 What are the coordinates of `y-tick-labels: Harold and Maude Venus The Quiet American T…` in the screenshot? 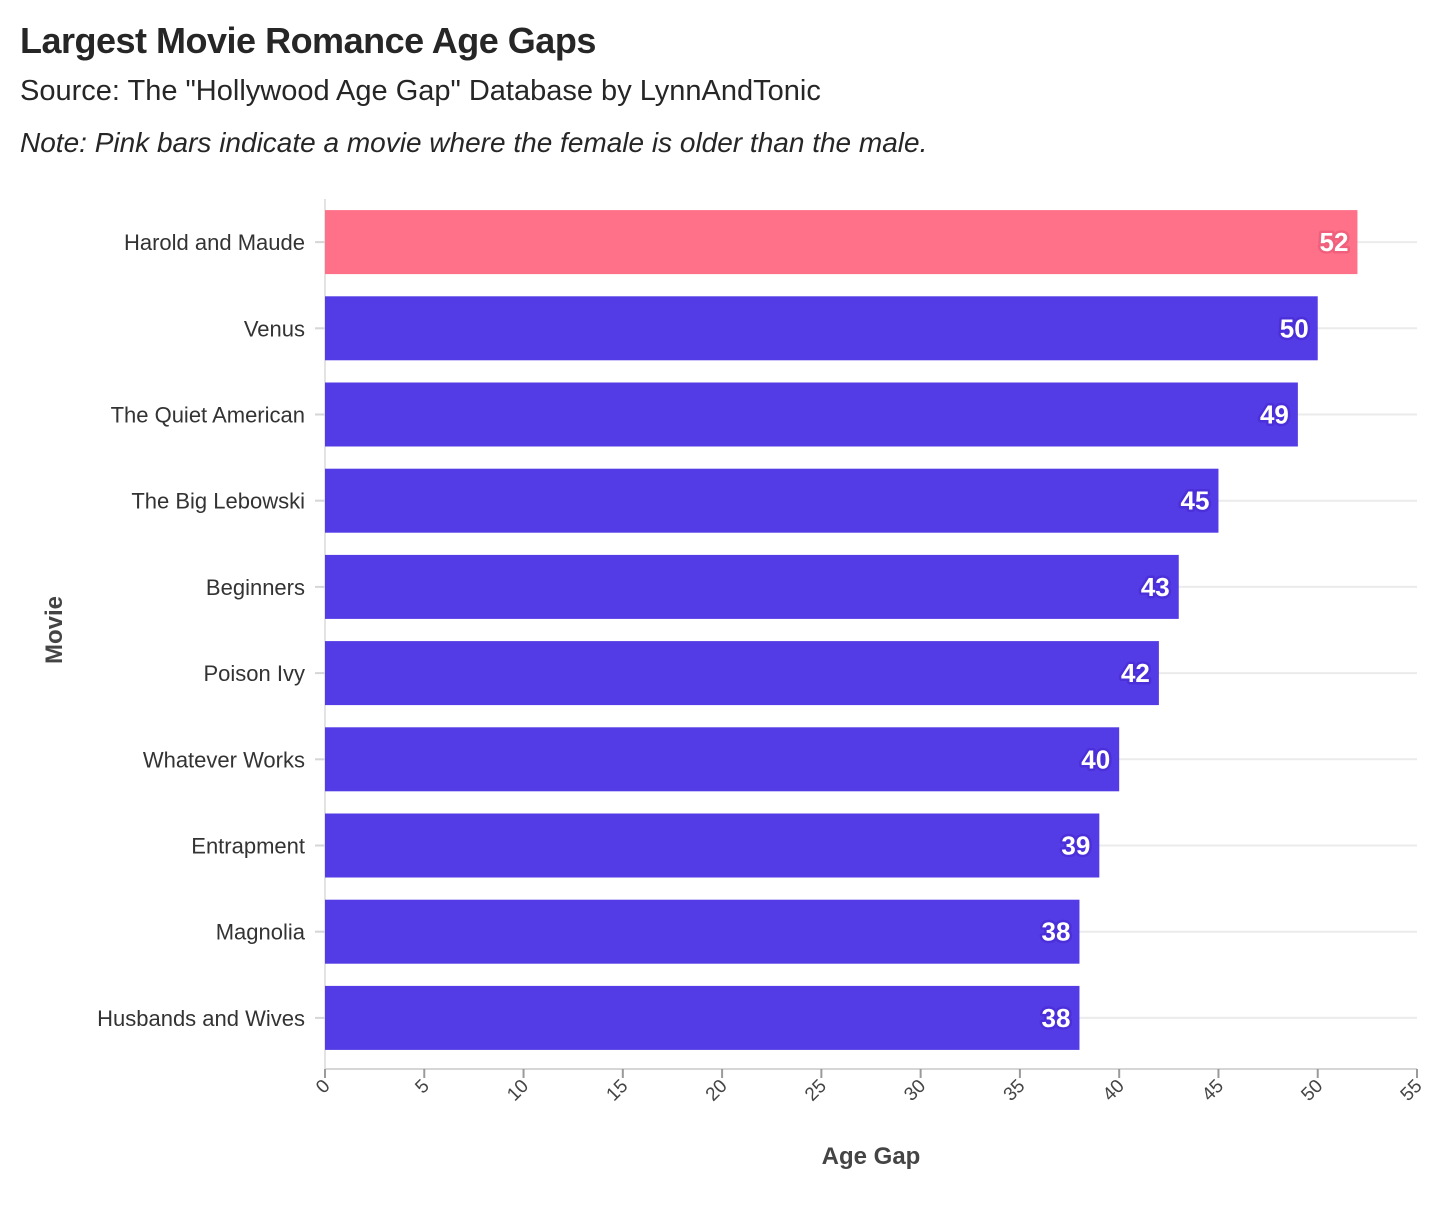 It's located at (201, 630).